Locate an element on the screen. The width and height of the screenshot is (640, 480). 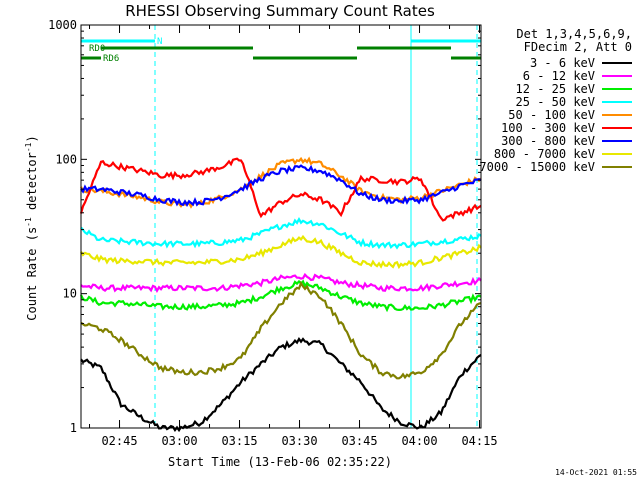
y-axis-label-sup1: -1 is located at coordinates (28, 222).